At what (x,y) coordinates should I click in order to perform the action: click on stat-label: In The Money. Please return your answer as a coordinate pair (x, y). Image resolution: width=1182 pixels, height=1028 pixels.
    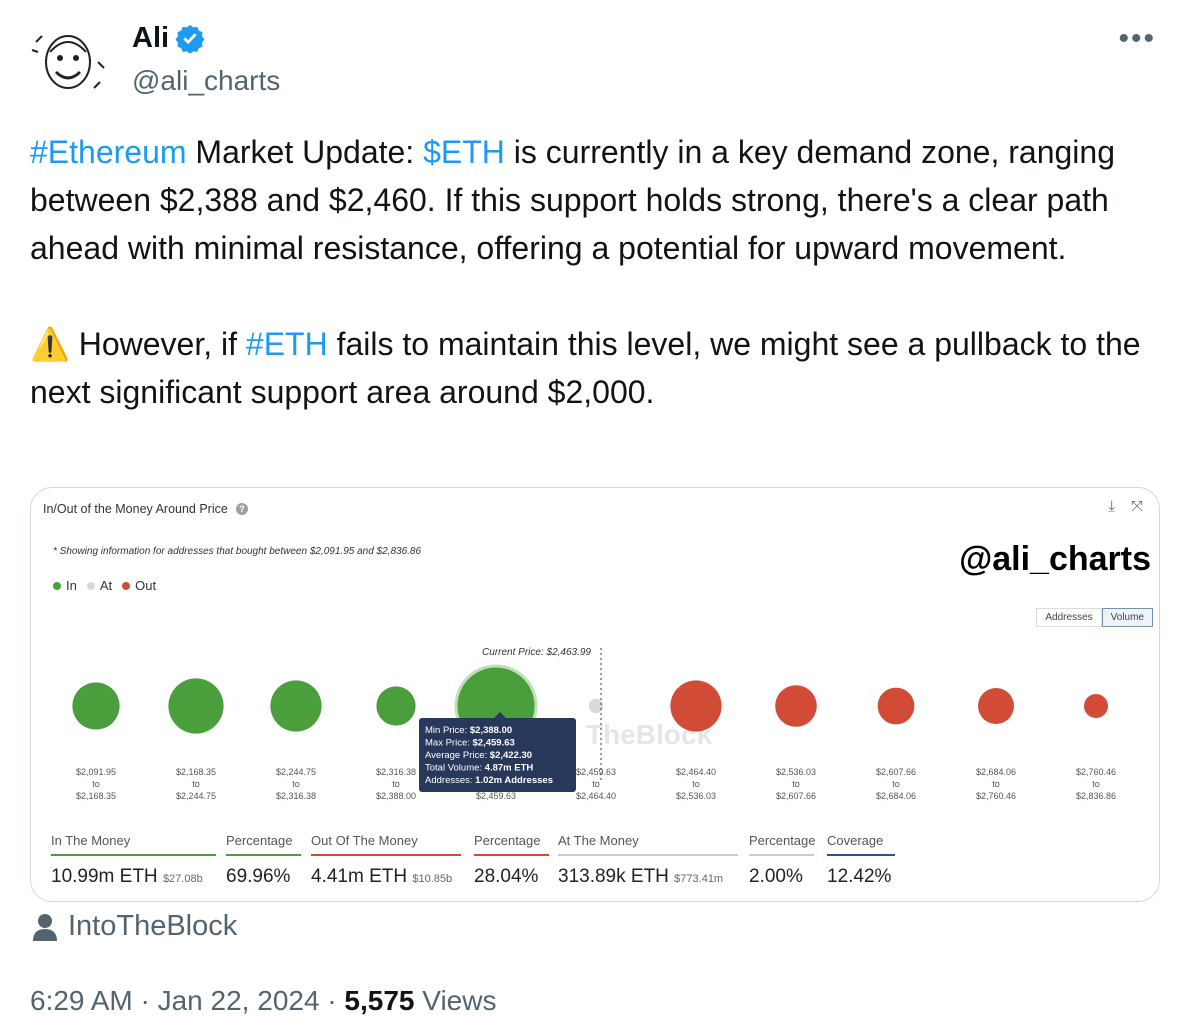
    Looking at the image, I should click on (133, 844).